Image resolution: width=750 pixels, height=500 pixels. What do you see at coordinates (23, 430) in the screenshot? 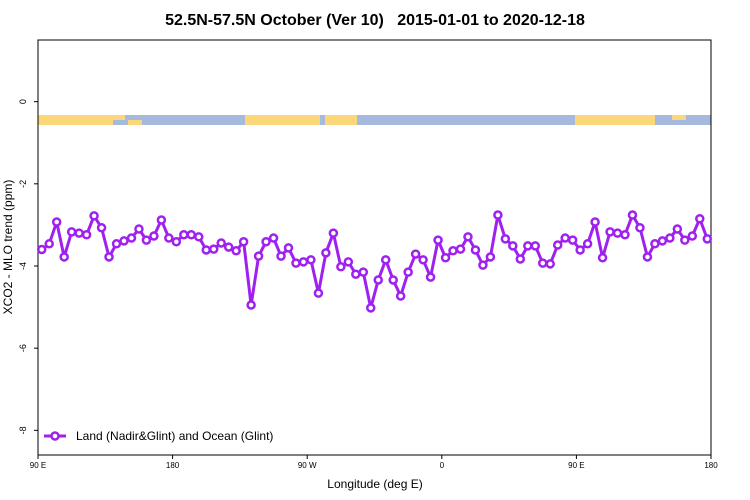
I see `y-tick-label: -8` at bounding box center [23, 430].